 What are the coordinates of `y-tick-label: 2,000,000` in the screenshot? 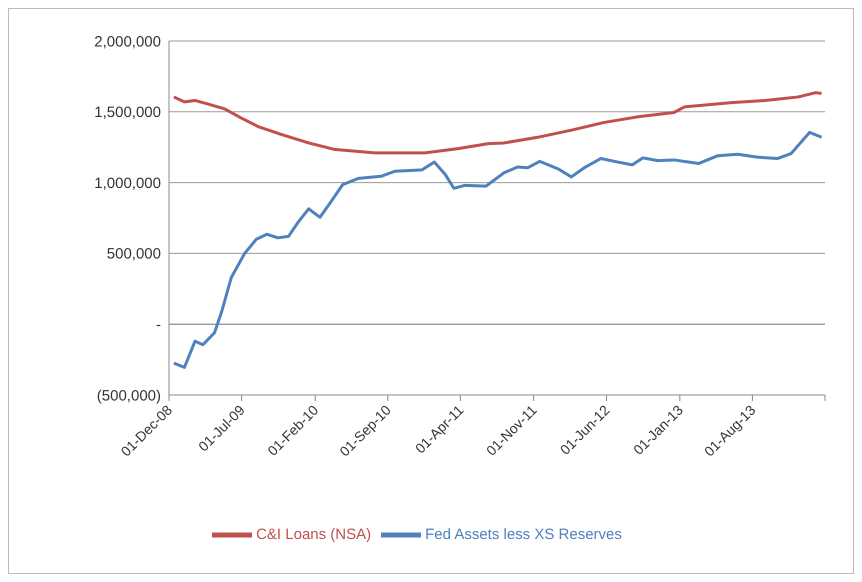 It's located at (127, 41).